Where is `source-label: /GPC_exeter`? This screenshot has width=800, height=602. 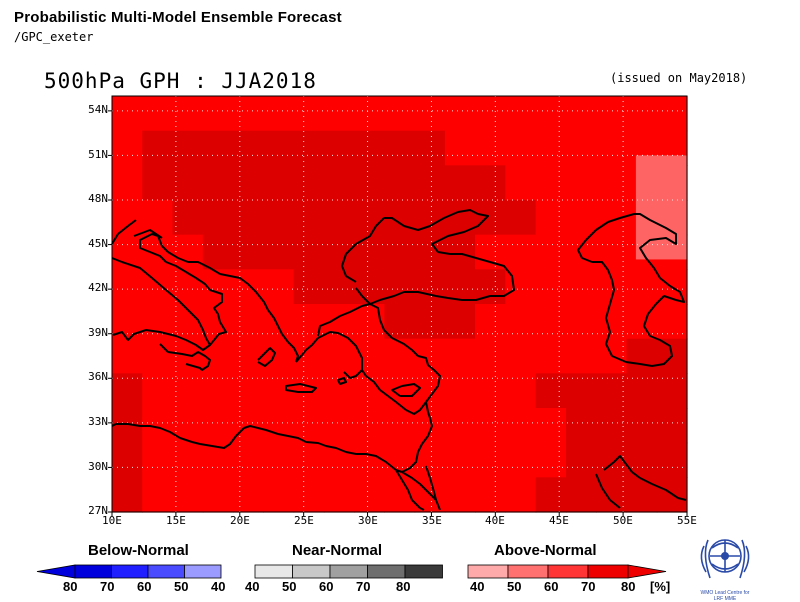 source-label: /GPC_exeter is located at coordinates (54, 37).